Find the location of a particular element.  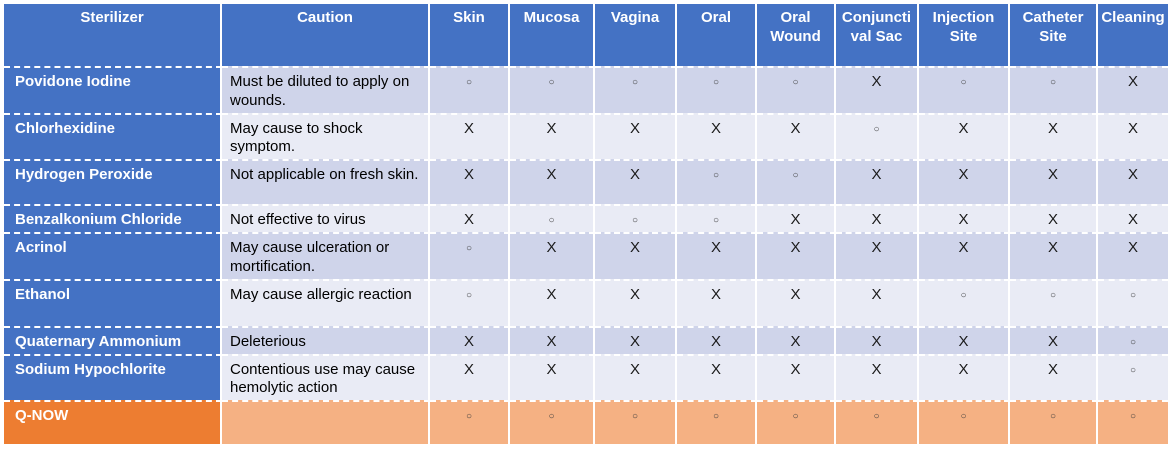

table-row-quaternary-ammonium: Quaternary Ammonium Deleterious X X X X X X X X ○ is located at coordinates (586, 339).